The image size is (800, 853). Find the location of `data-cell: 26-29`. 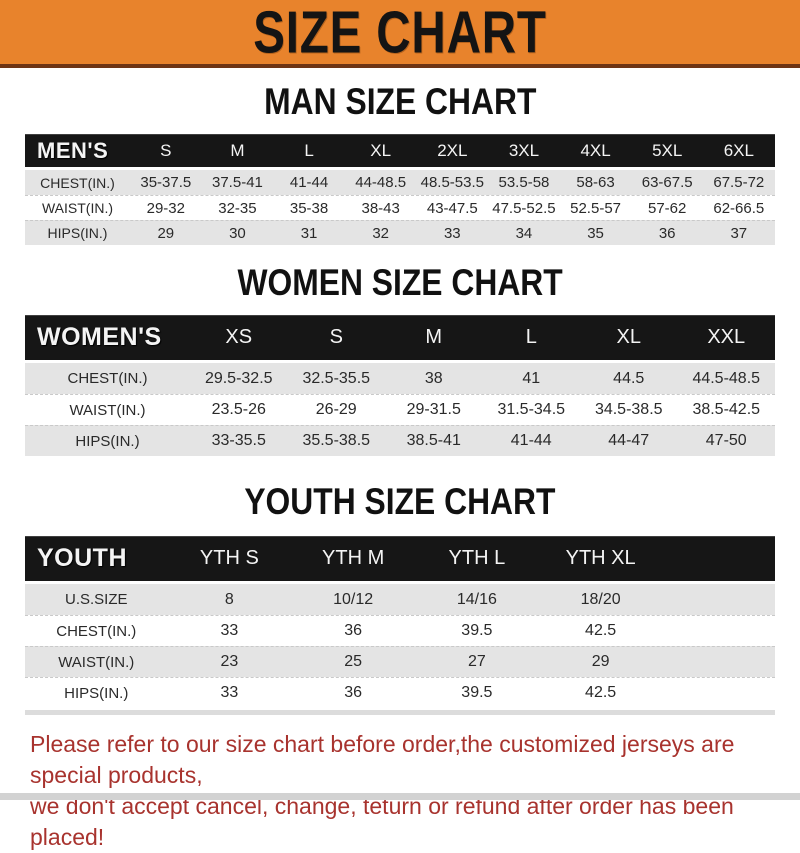

data-cell: 26-29 is located at coordinates (336, 409).